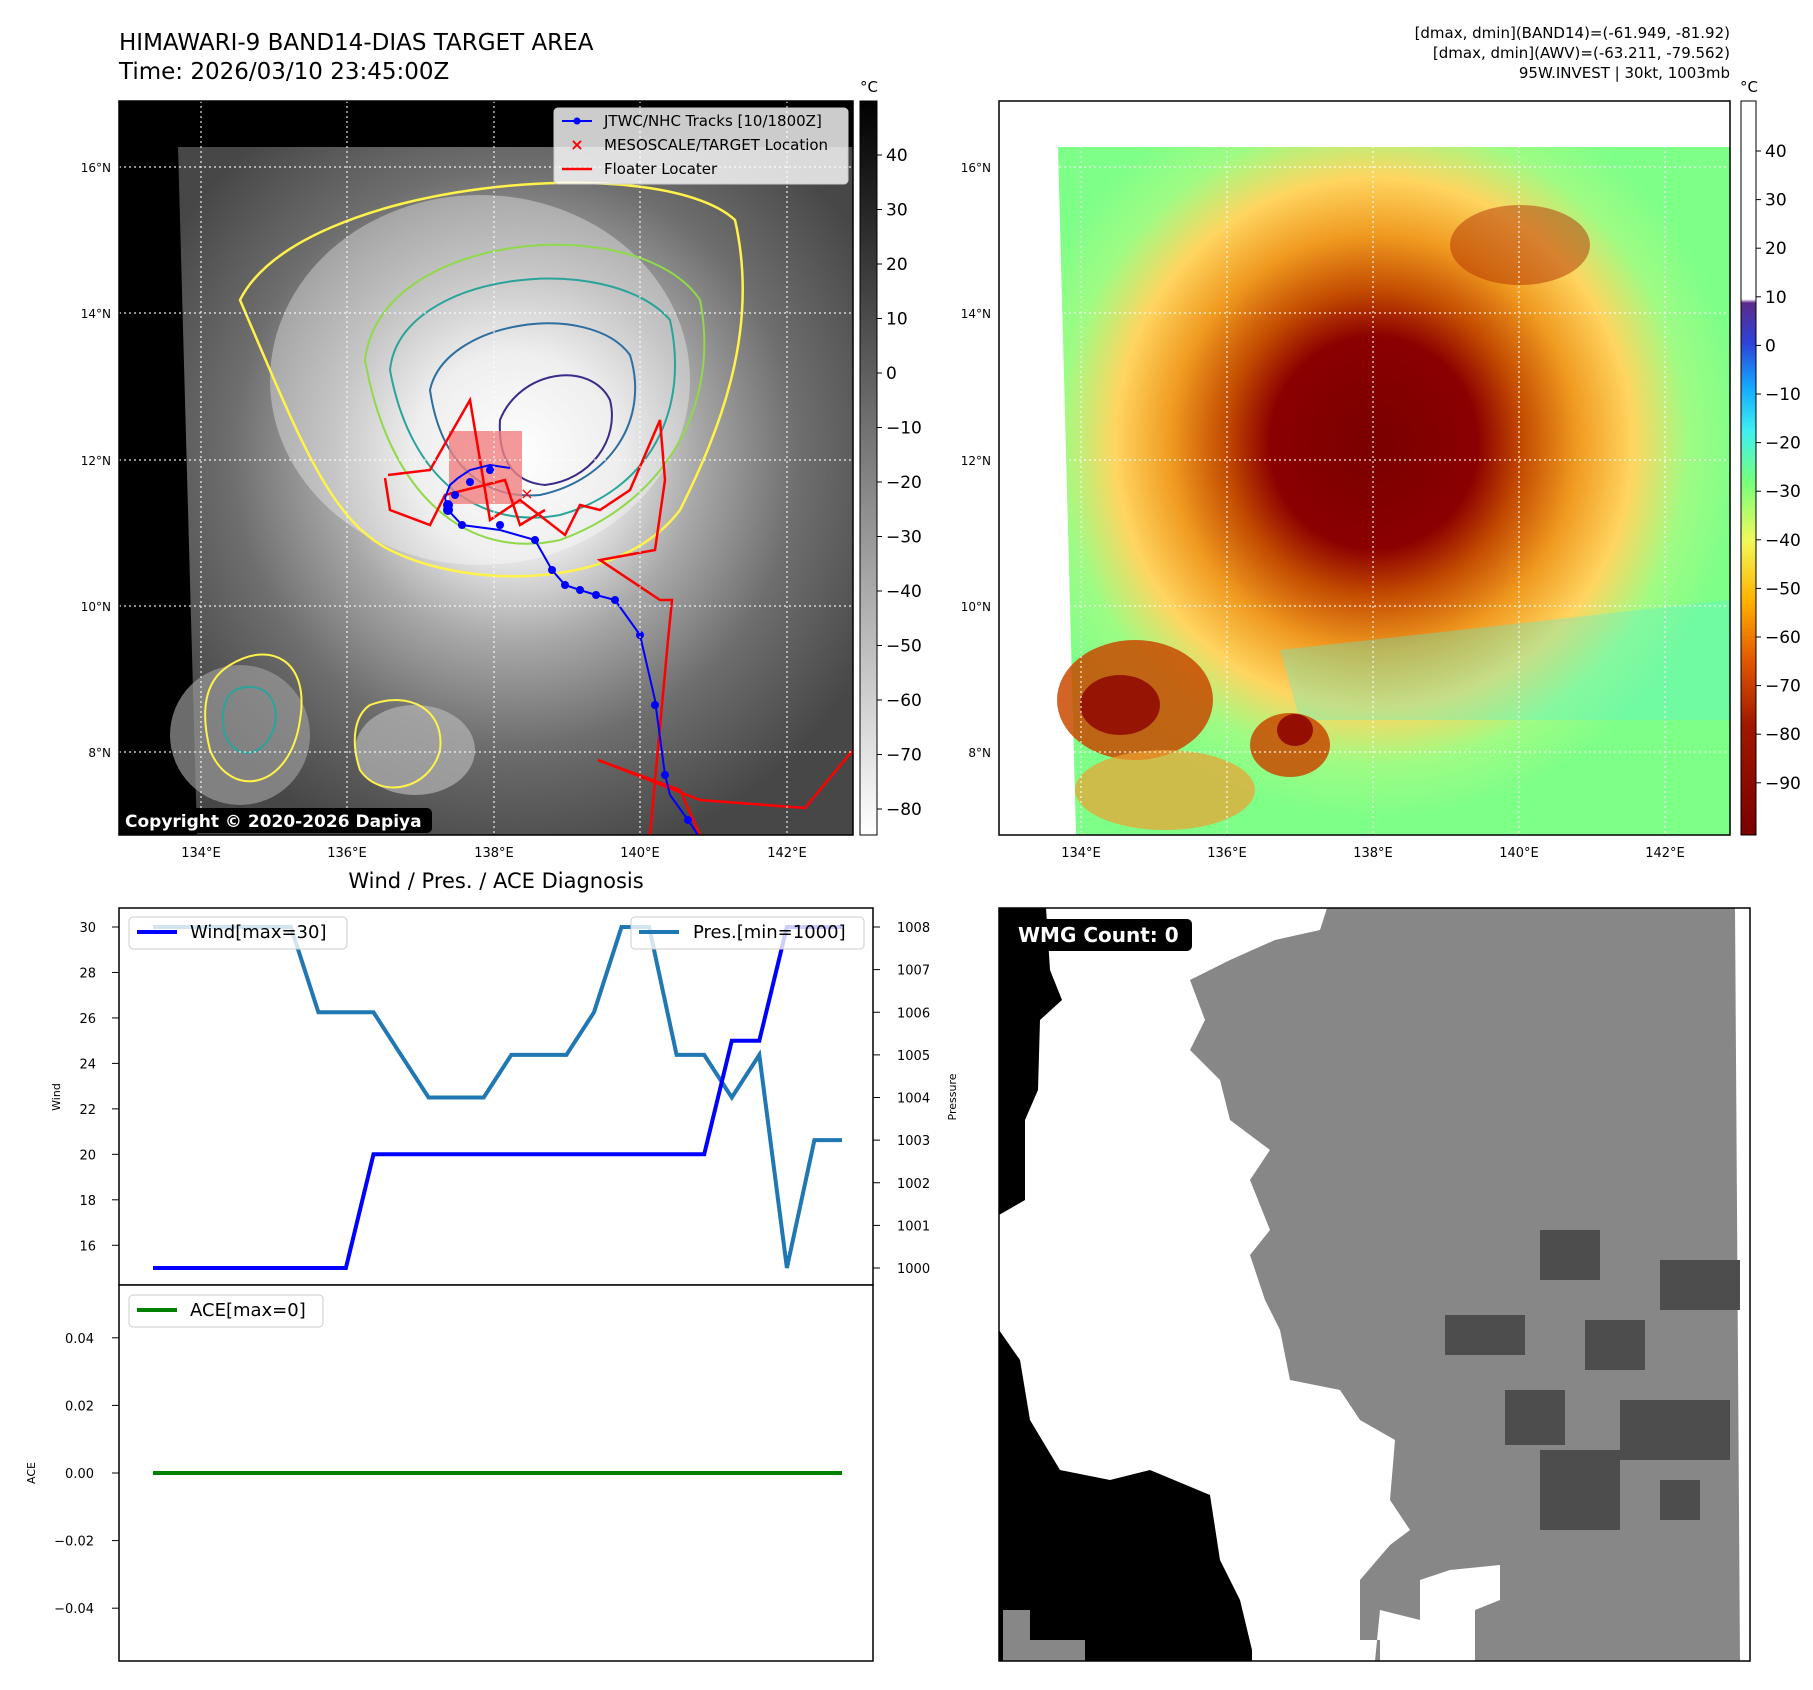  Describe the element at coordinates (712, 121) in the screenshot. I see `legend-track-label: JTWC/NHC Tracks [10/1800Z]` at that location.